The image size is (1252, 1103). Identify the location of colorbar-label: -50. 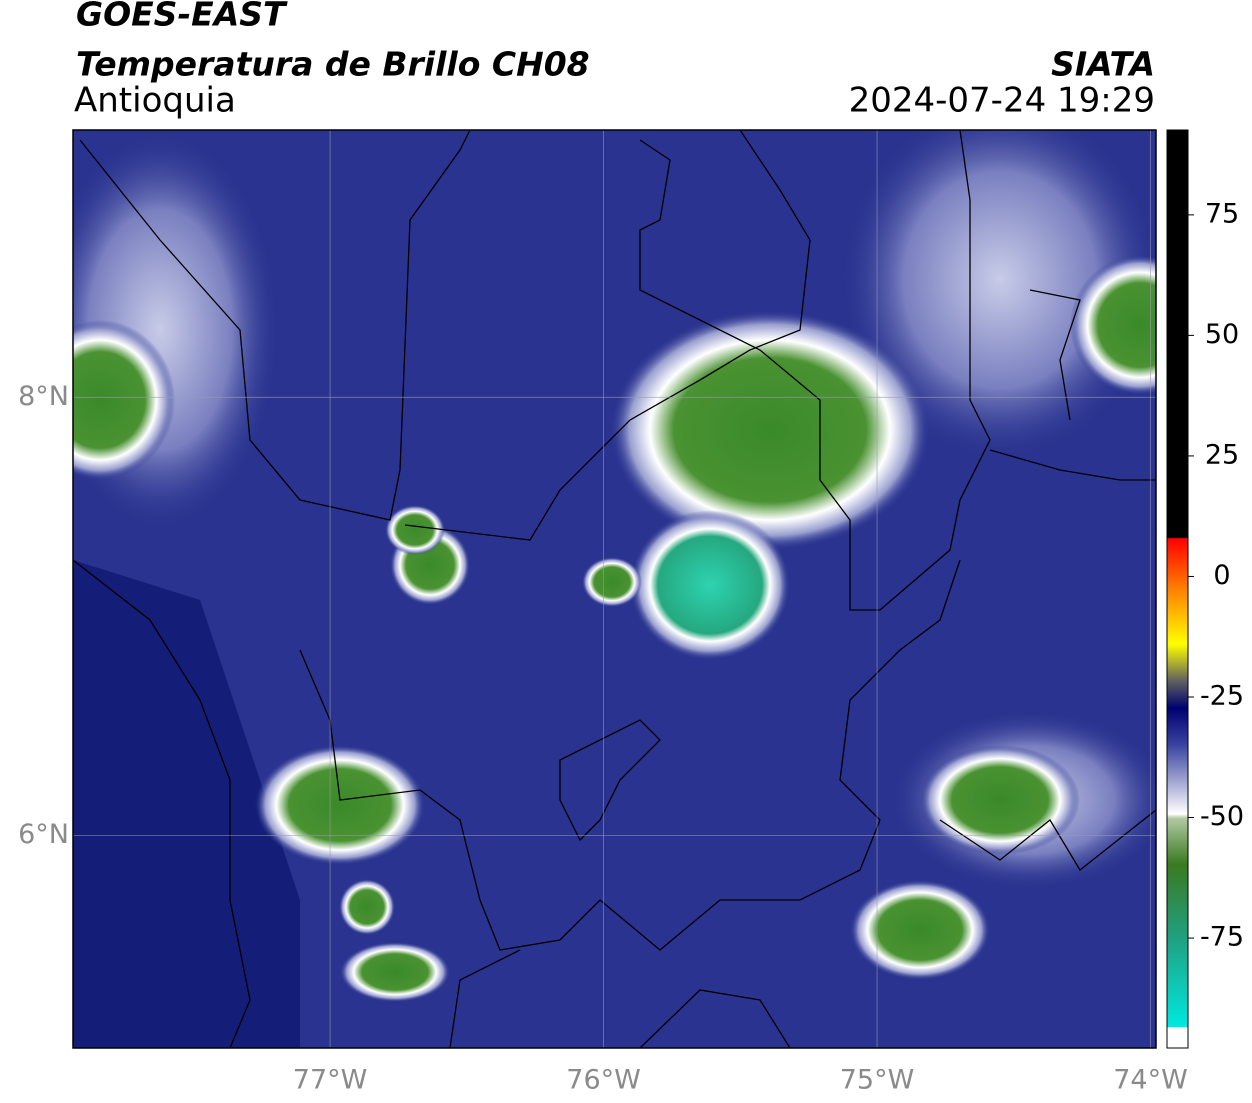
(1222, 816).